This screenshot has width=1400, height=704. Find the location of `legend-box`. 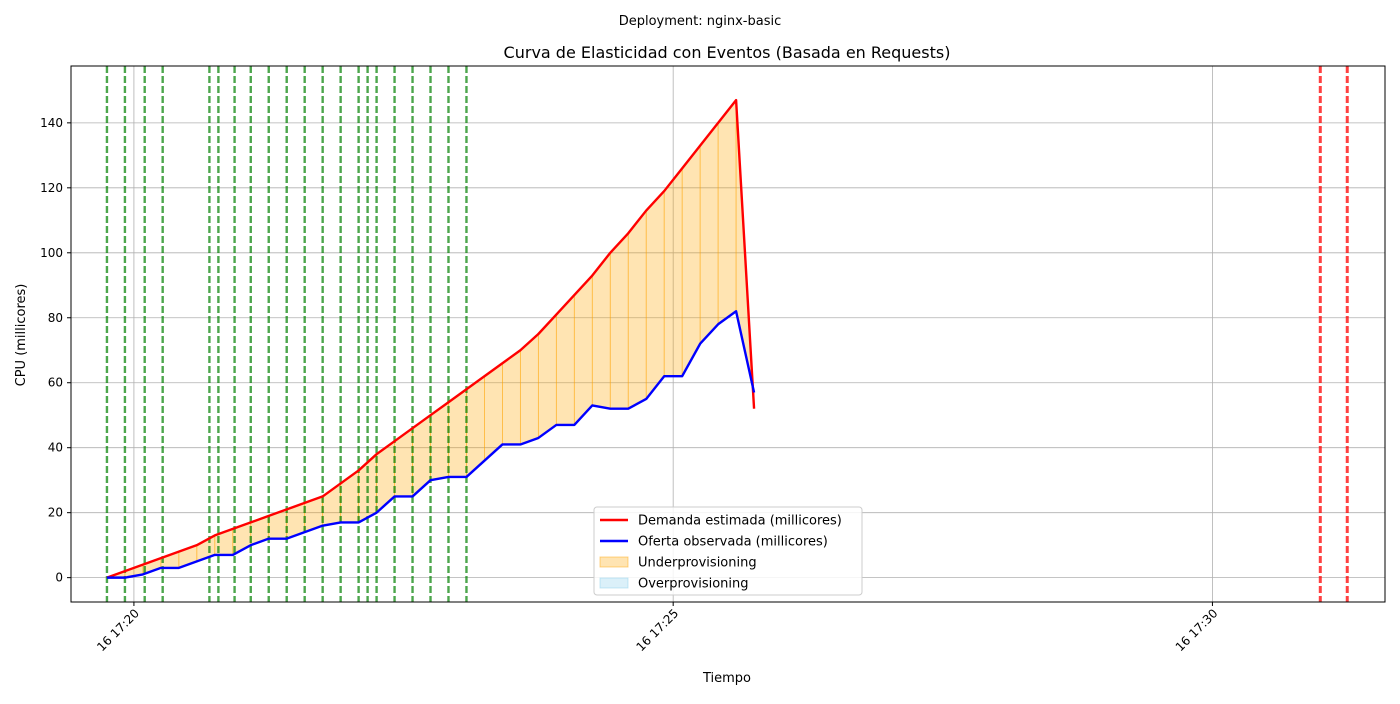

legend-box is located at coordinates (728, 551).